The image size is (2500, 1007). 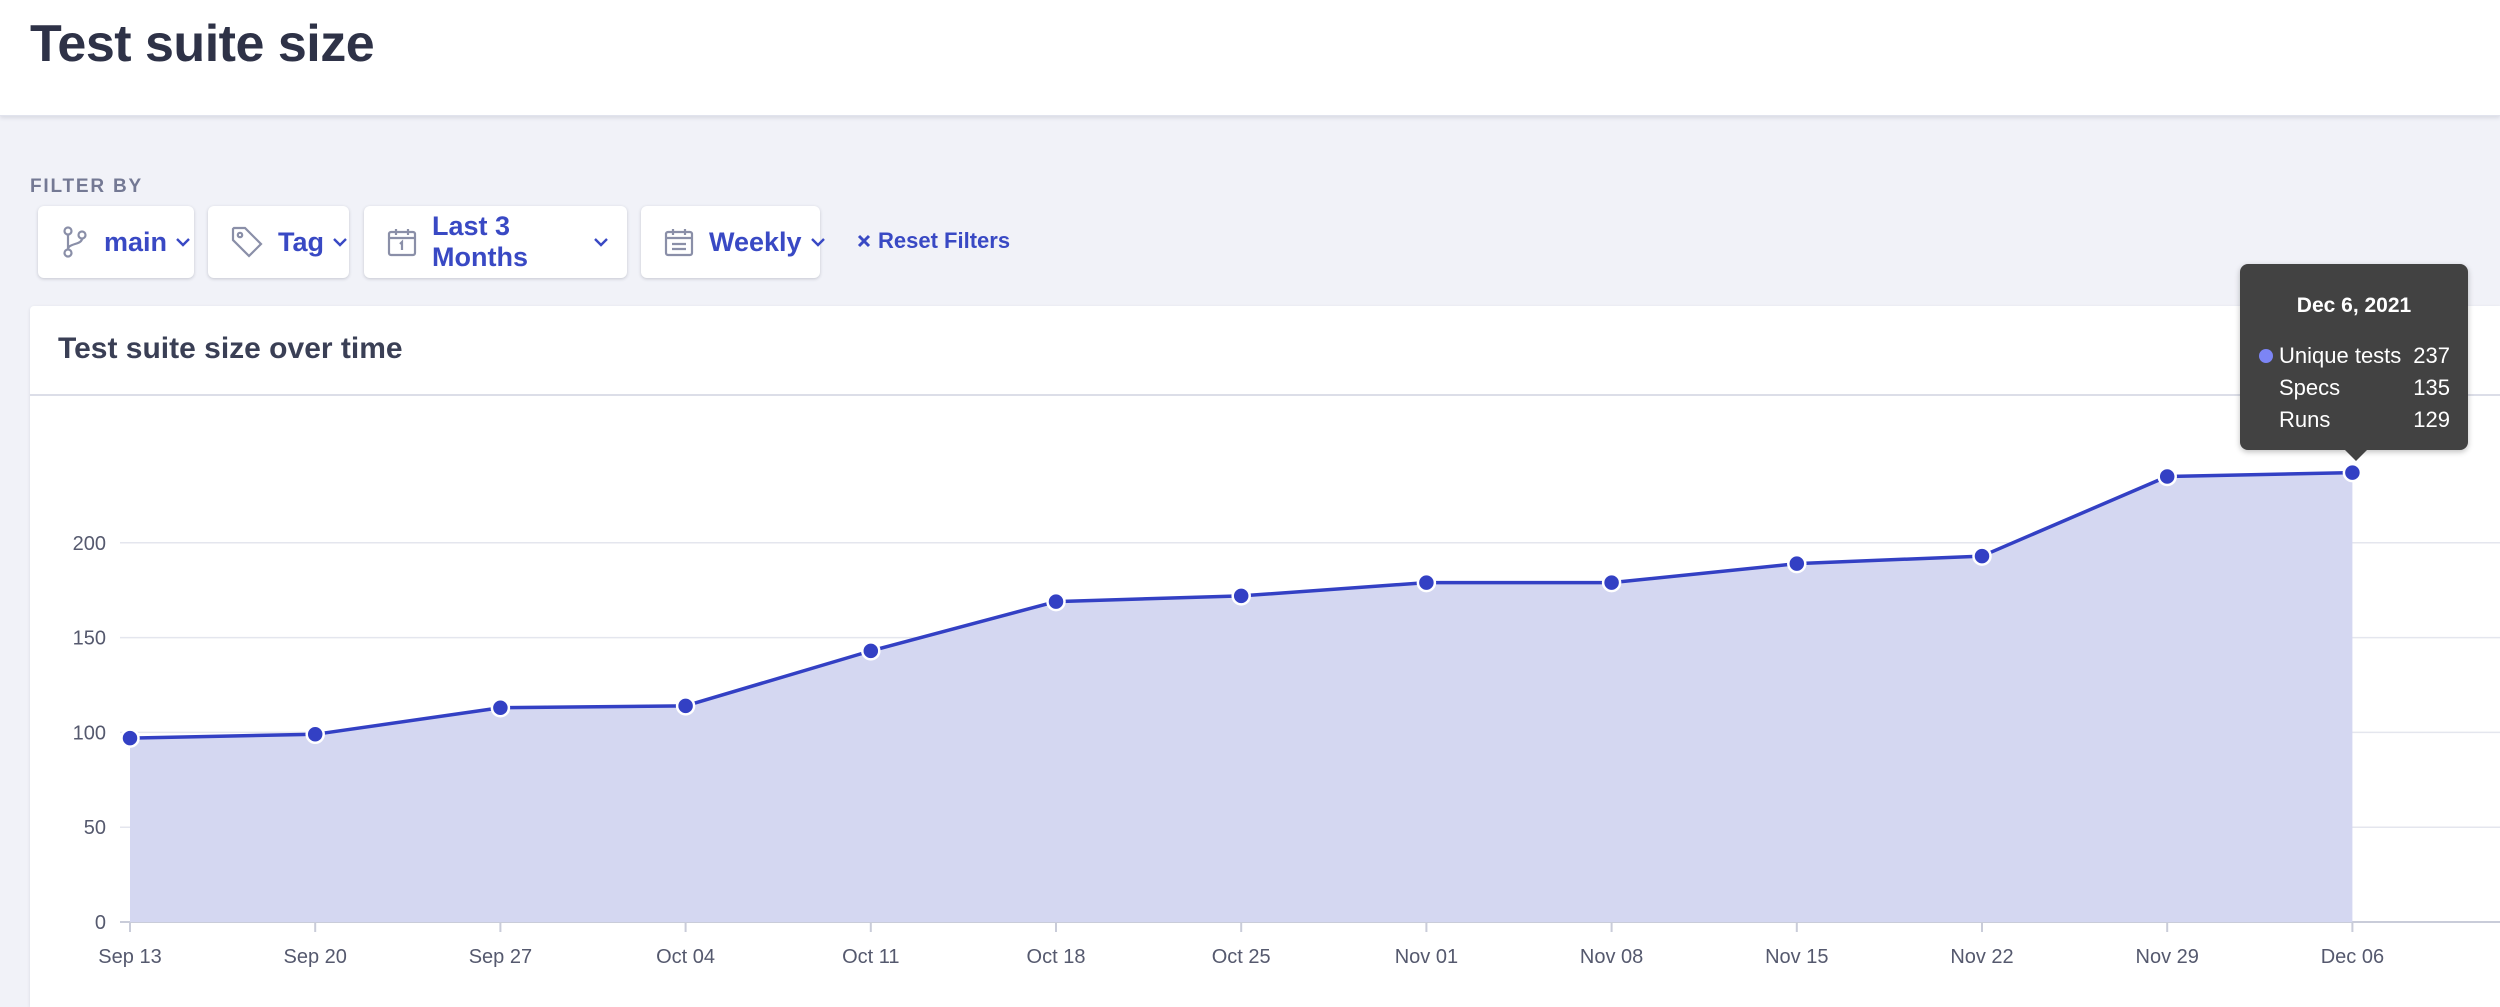 What do you see at coordinates (1611, 957) in the screenshot?
I see `x-tick-label: Nov 08` at bounding box center [1611, 957].